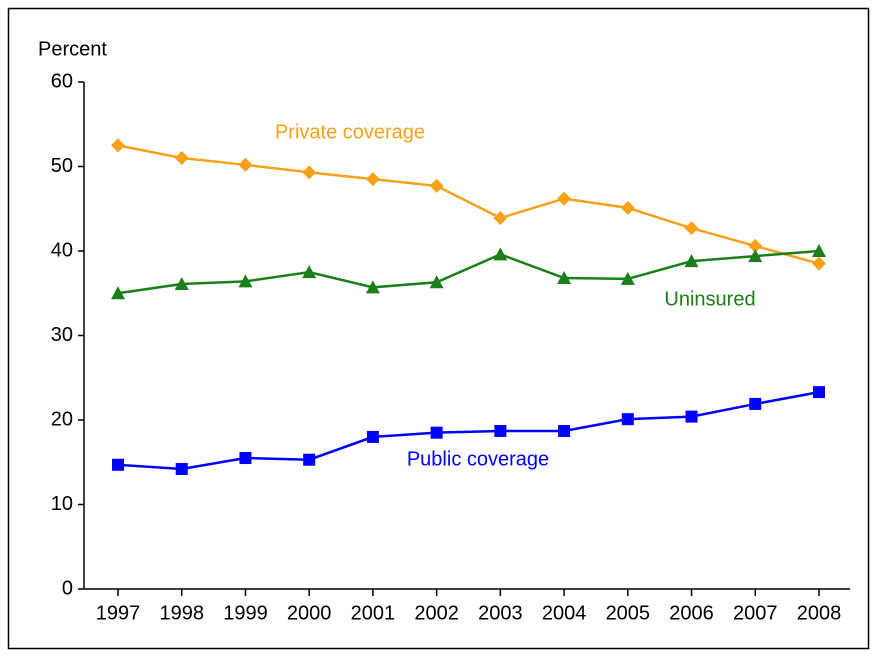 Image resolution: width=877 pixels, height=656 pixels. What do you see at coordinates (350, 132) in the screenshot?
I see `series-label: Private coverage` at bounding box center [350, 132].